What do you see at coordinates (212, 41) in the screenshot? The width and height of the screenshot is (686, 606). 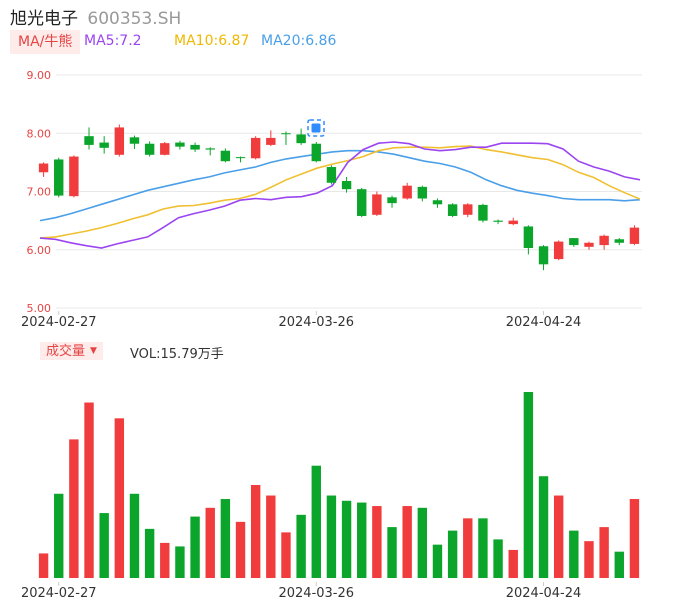 I see `ma10-legend: MA10:6.87` at bounding box center [212, 41].